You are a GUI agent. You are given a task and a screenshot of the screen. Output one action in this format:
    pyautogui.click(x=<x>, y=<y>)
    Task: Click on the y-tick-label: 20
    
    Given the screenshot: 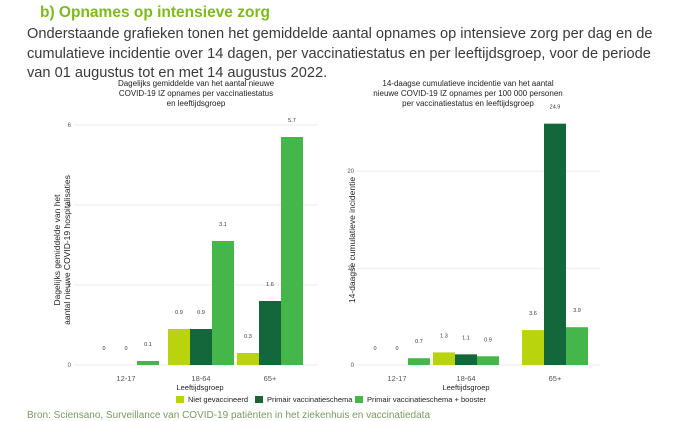 What is the action you would take?
    pyautogui.click(x=350, y=172)
    